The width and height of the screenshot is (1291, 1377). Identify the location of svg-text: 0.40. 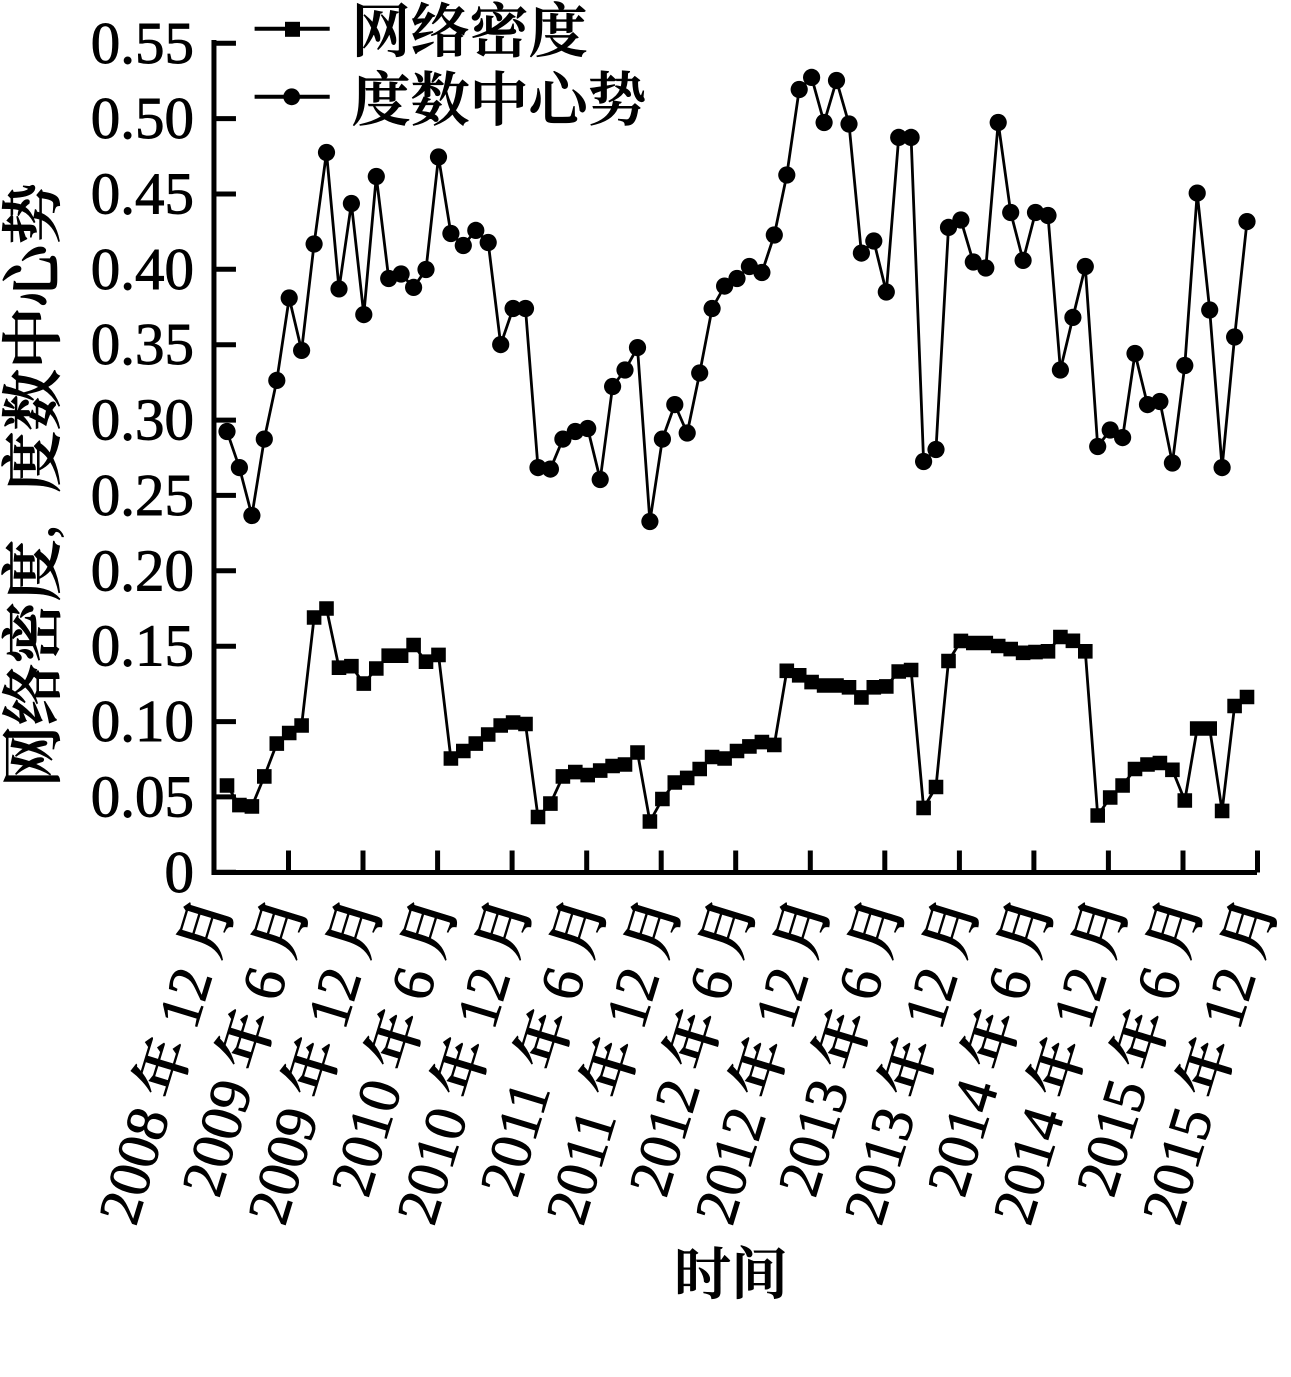
(142, 269).